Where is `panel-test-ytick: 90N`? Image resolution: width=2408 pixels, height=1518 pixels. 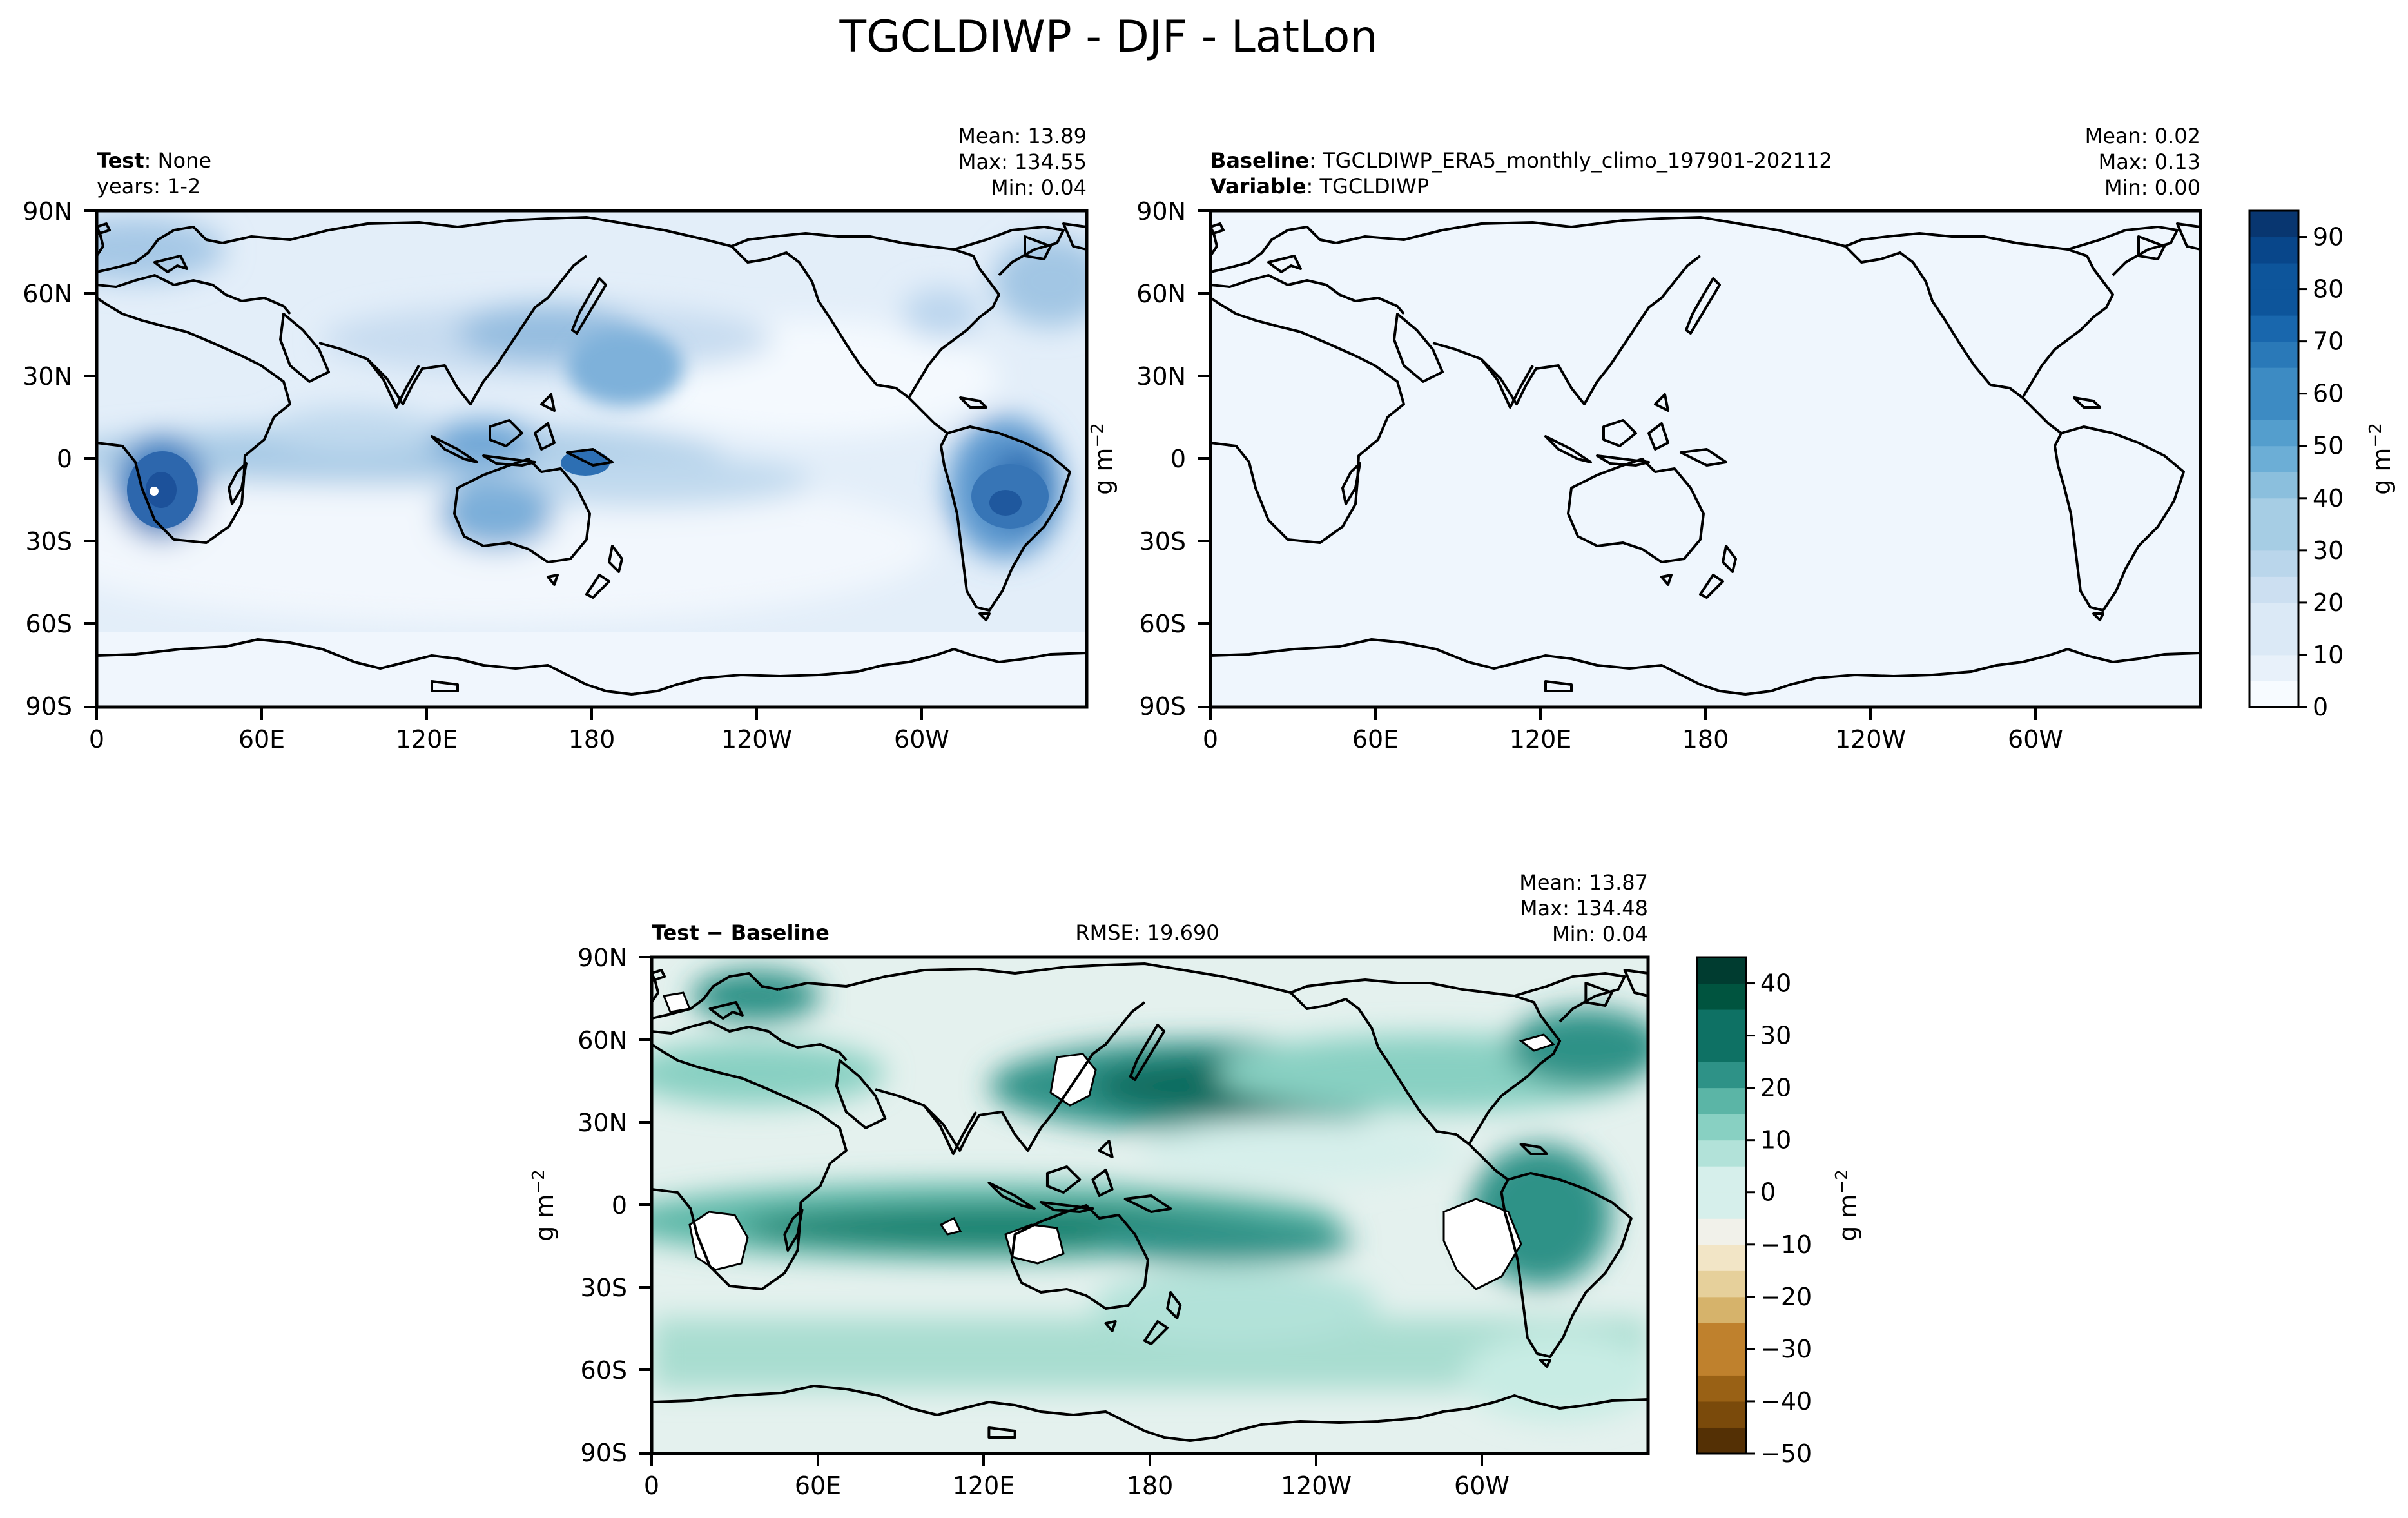
panel-test-ytick: 90N is located at coordinates (47, 211).